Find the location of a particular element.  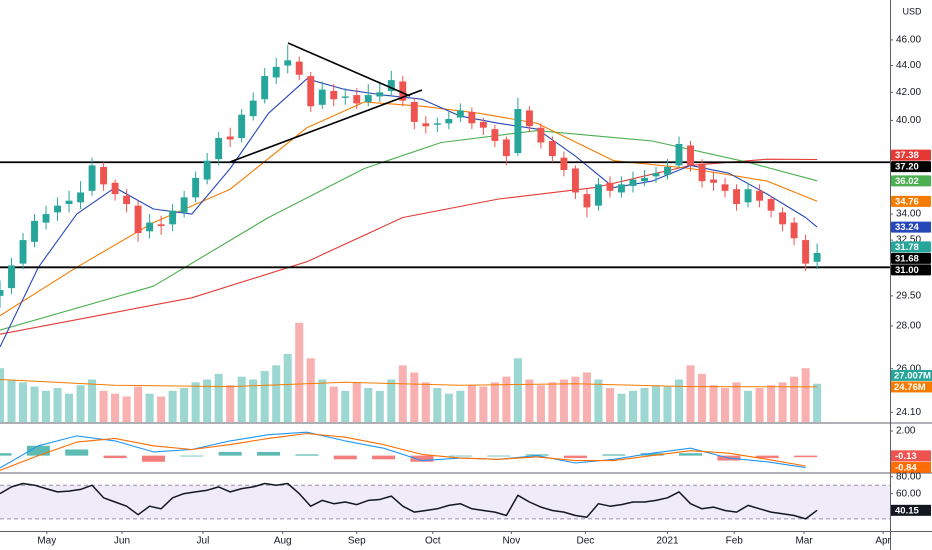

rsi-label-box is located at coordinates (911, 510).